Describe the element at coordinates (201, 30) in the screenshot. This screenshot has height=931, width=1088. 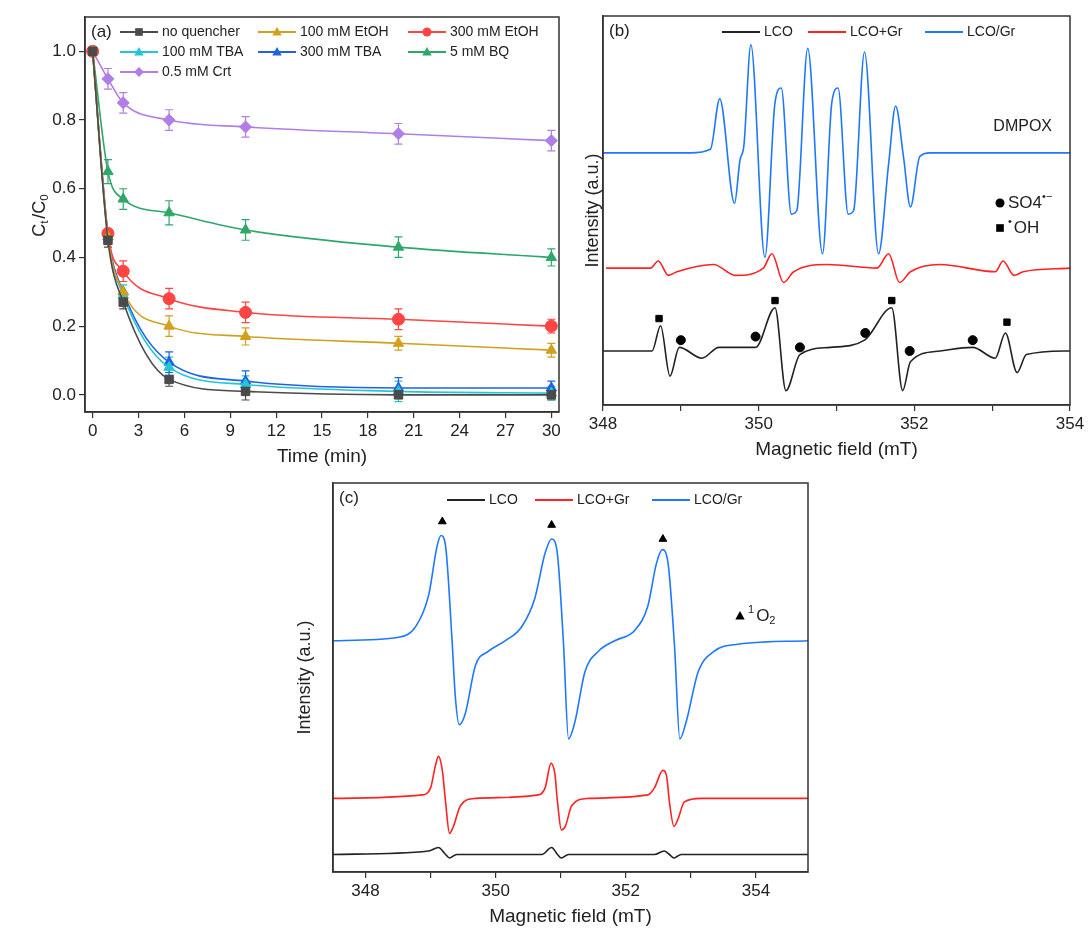
I see `legend-label: no quencher` at that location.